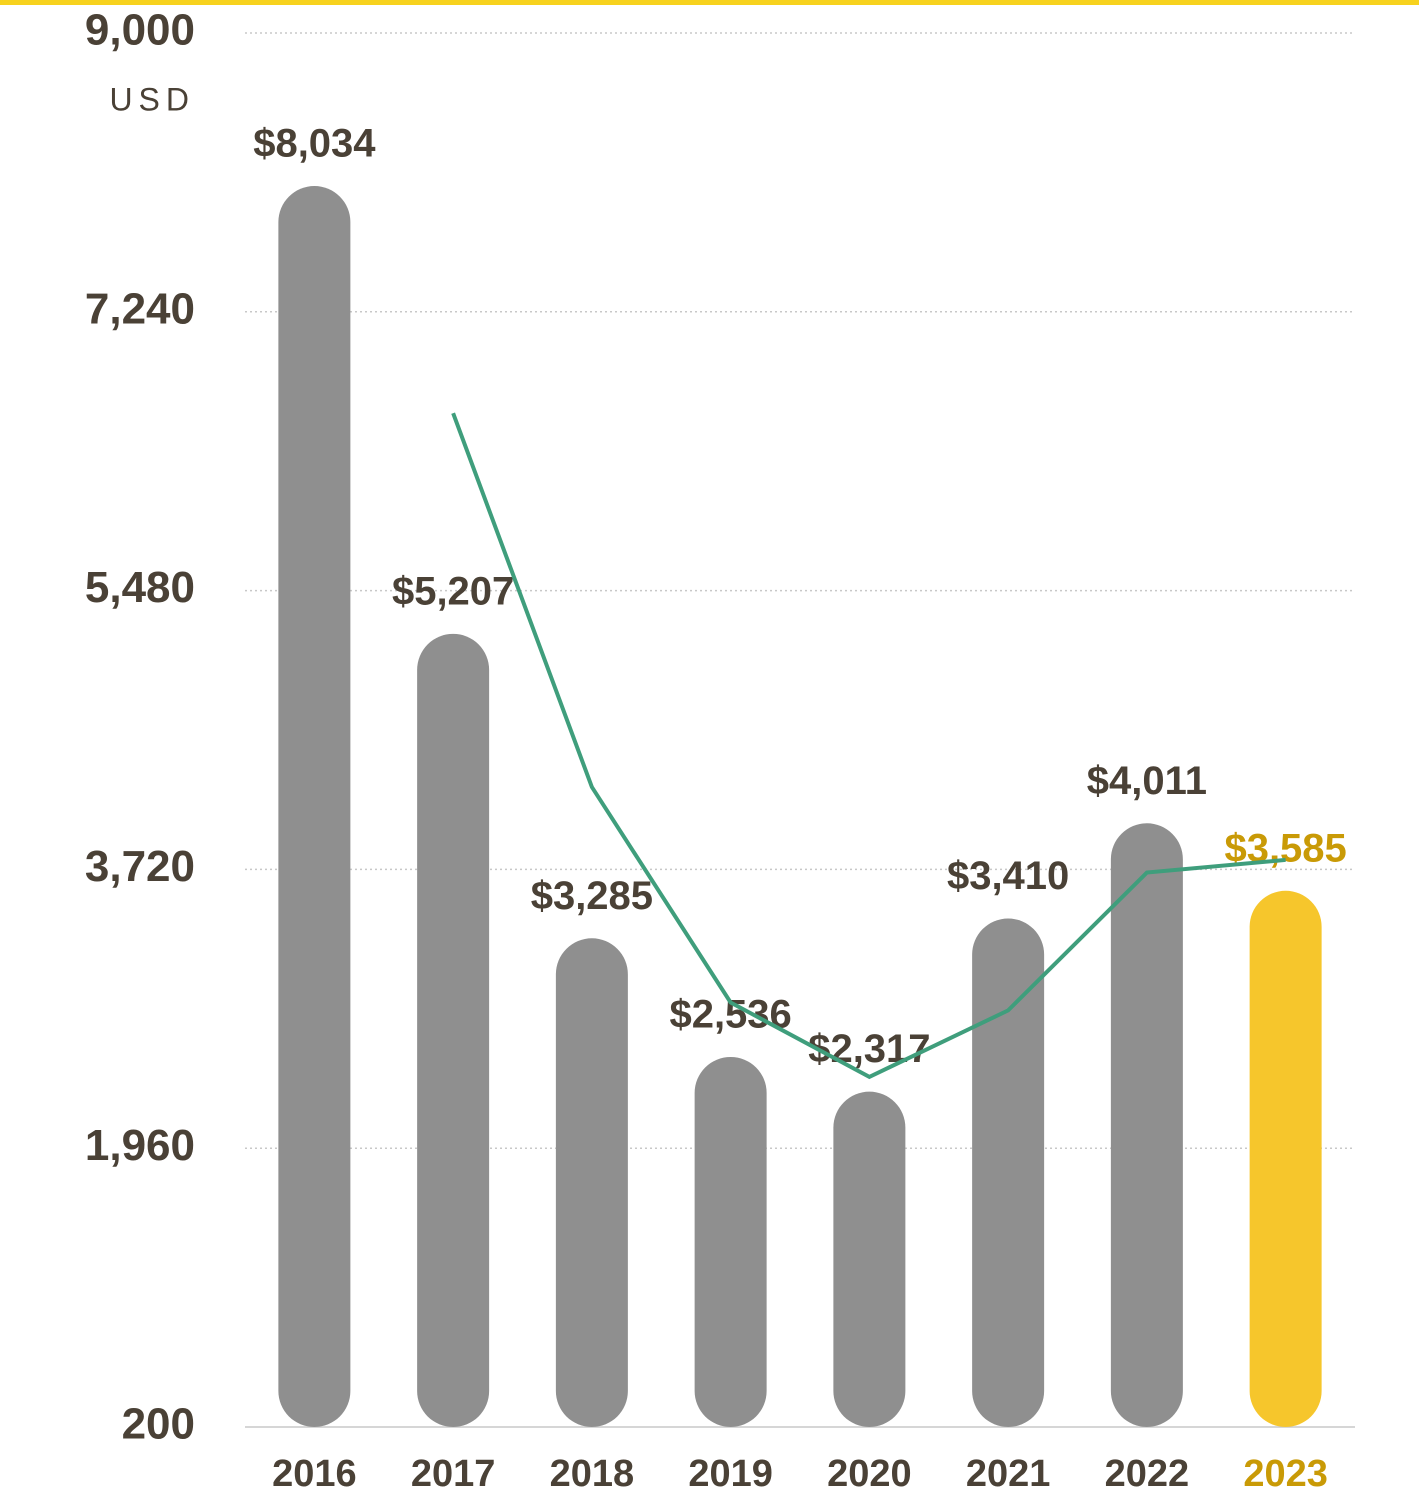 This screenshot has width=1419, height=1497. What do you see at coordinates (1285, 1474) in the screenshot?
I see `x-tick-label: 2023` at bounding box center [1285, 1474].